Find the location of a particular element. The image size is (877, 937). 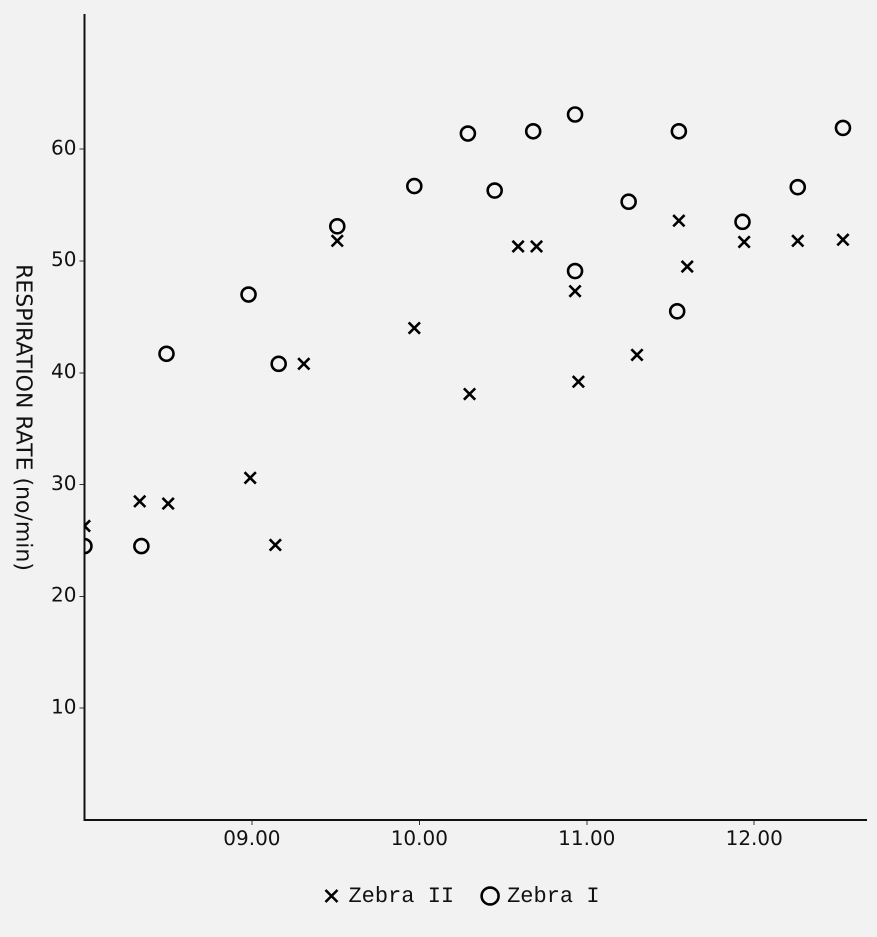

y-axis-title: RESPIRATION RATE (no/min) is located at coordinates (23, 417).